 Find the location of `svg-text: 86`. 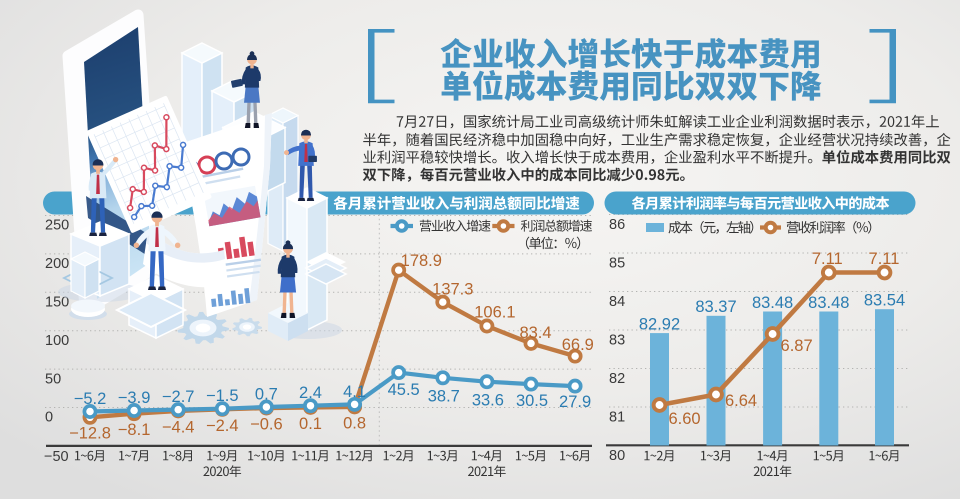

svg-text: 86 is located at coordinates (617, 225).